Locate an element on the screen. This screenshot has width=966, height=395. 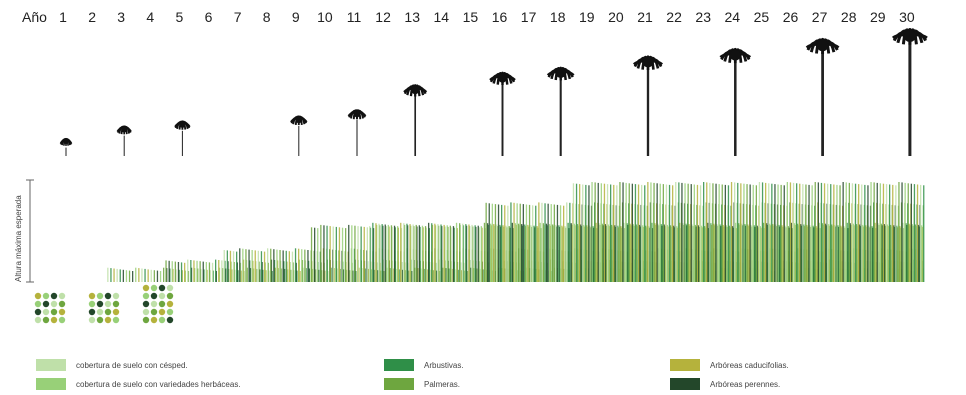
legend-item-palms: Palmeras. is located at coordinates (422, 384).